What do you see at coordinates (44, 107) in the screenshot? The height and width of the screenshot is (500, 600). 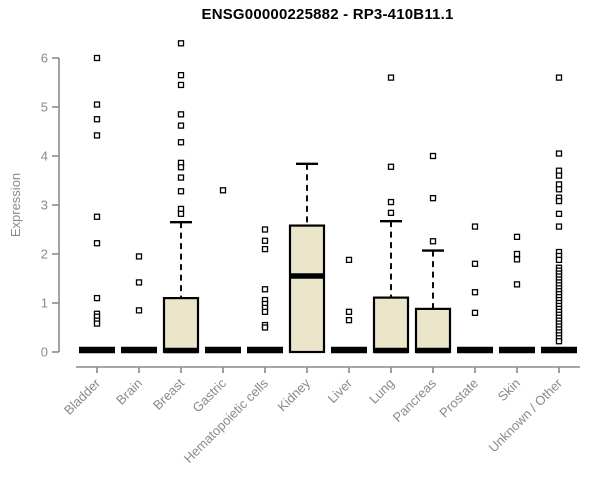 I see `y-tick-label: 5` at bounding box center [44, 107].